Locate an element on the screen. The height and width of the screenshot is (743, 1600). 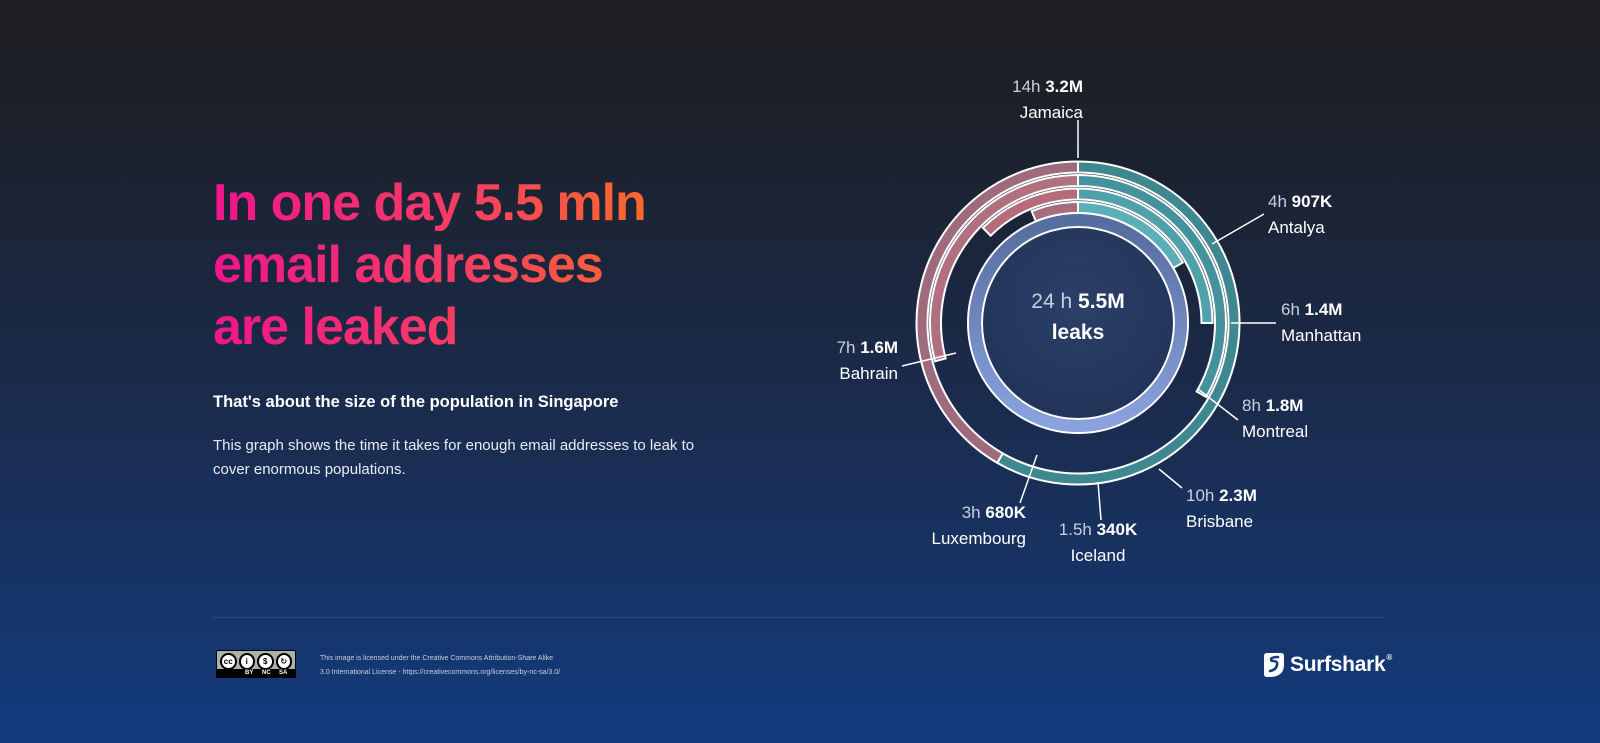
cc-nc-icon: $ is located at coordinates (265, 661).